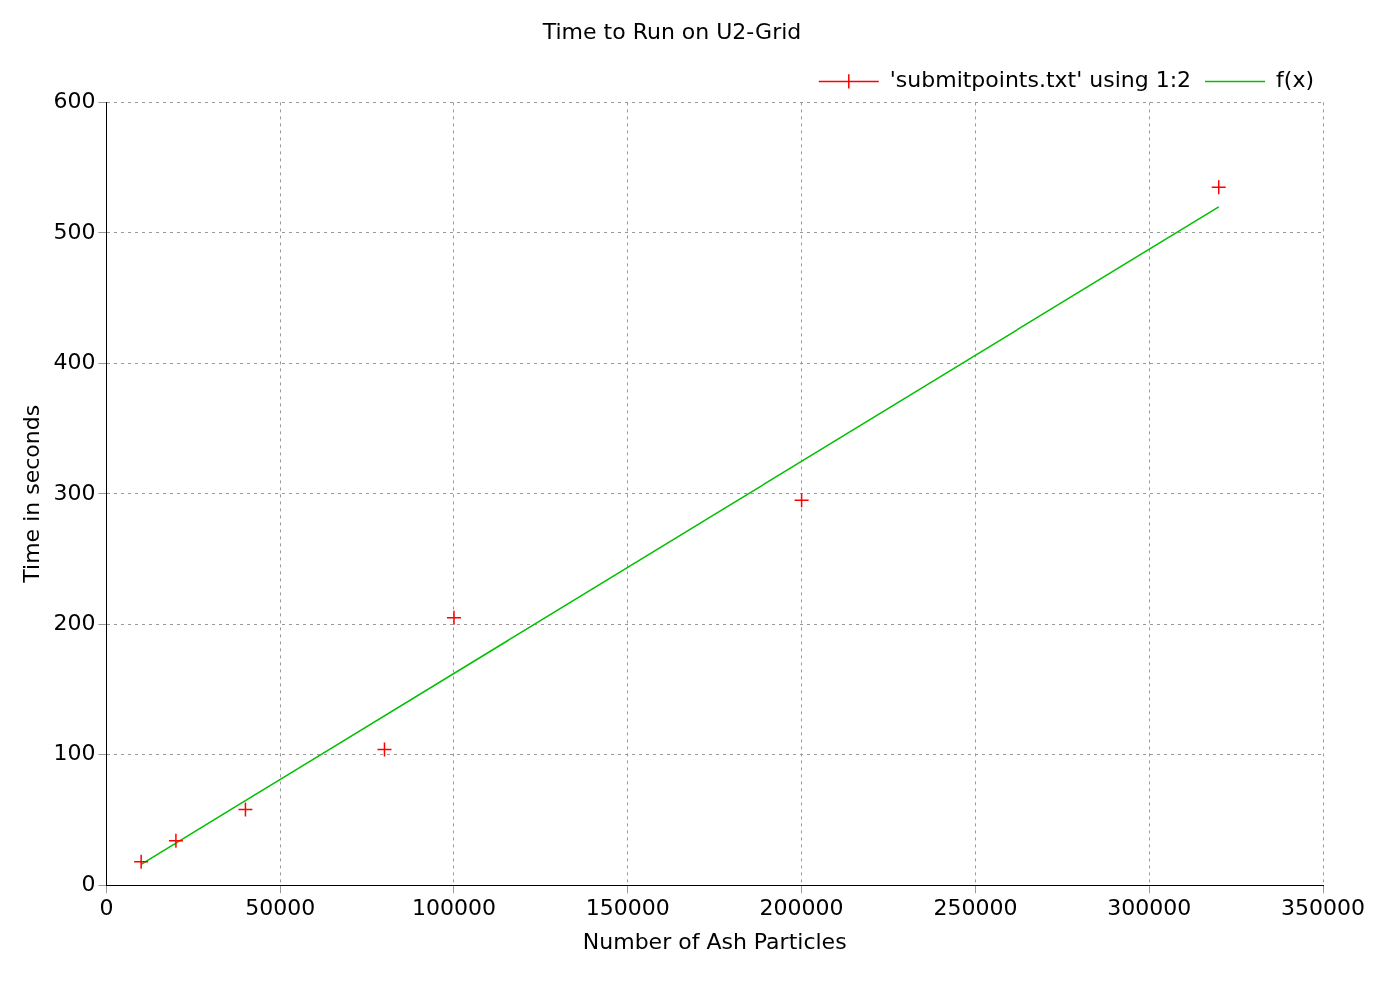 This screenshot has width=1379, height=981. What do you see at coordinates (801, 908) in the screenshot?
I see `x-tick-label: 200000` at bounding box center [801, 908].